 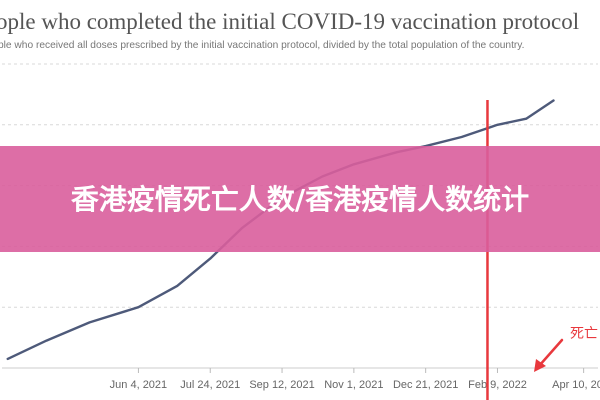 What do you see at coordinates (281, 385) in the screenshot?
I see `x-tick-label: Sep 12, 2021` at bounding box center [281, 385].